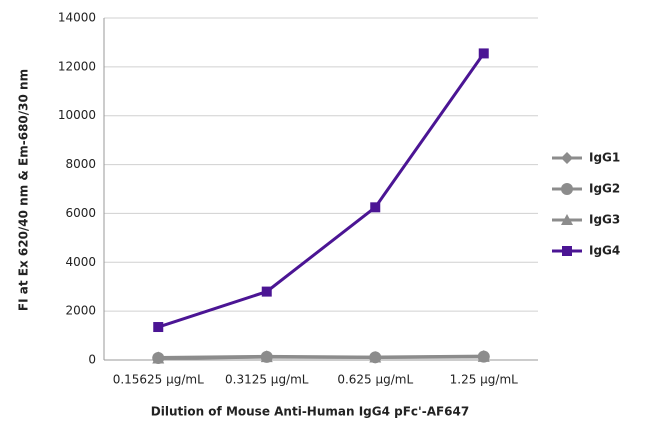 This screenshot has width=650, height=438. Describe the element at coordinates (80, 164) in the screenshot. I see `y-tick-label: 8000` at that location.